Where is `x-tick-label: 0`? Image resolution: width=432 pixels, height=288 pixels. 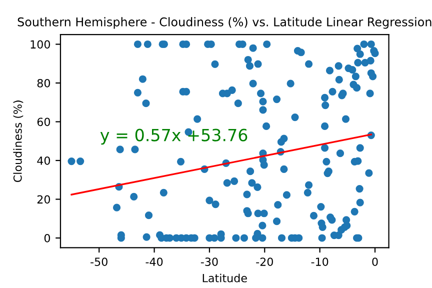
x-tick-label: 0 is located at coordinates (375, 262).